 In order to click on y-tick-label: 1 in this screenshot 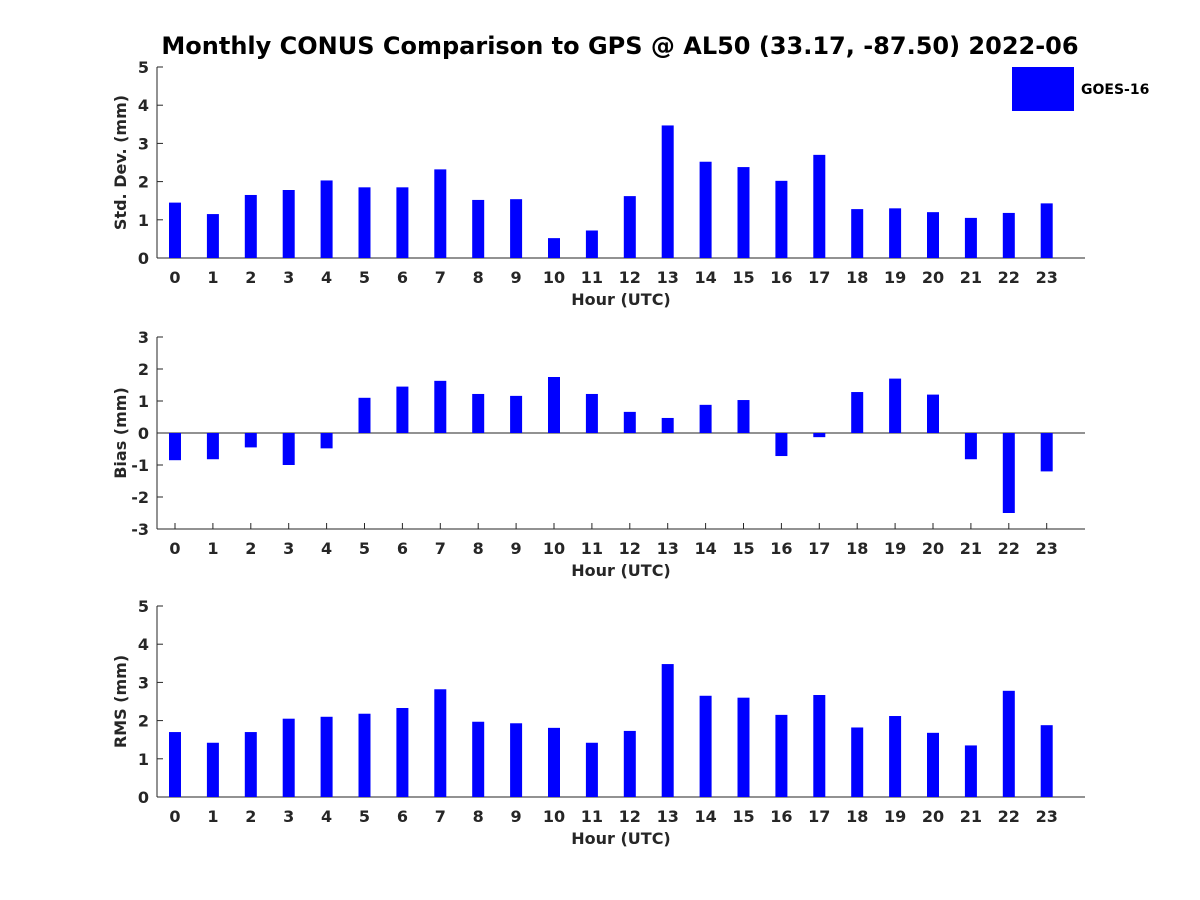, I will do `click(143, 220)`.